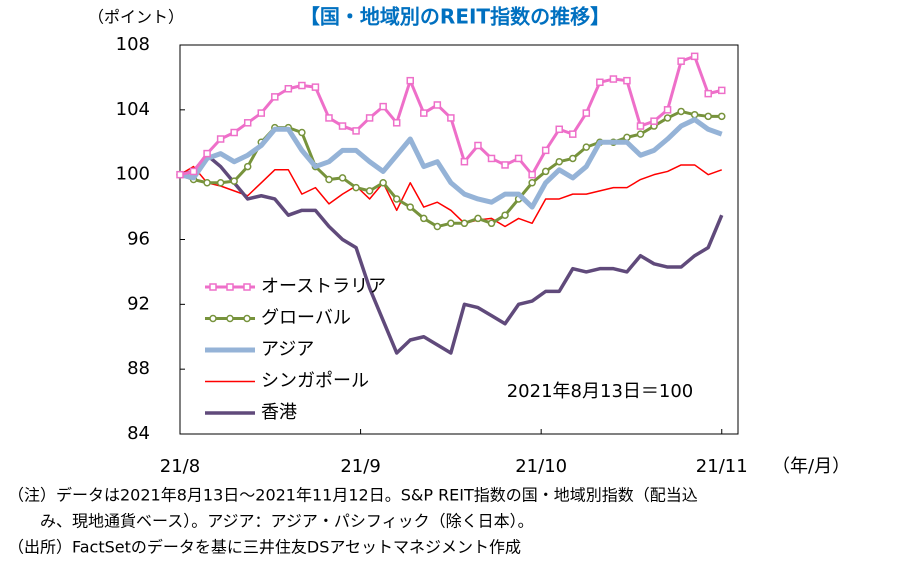  I want to click on y-tick-label: 84, so click(138, 433).